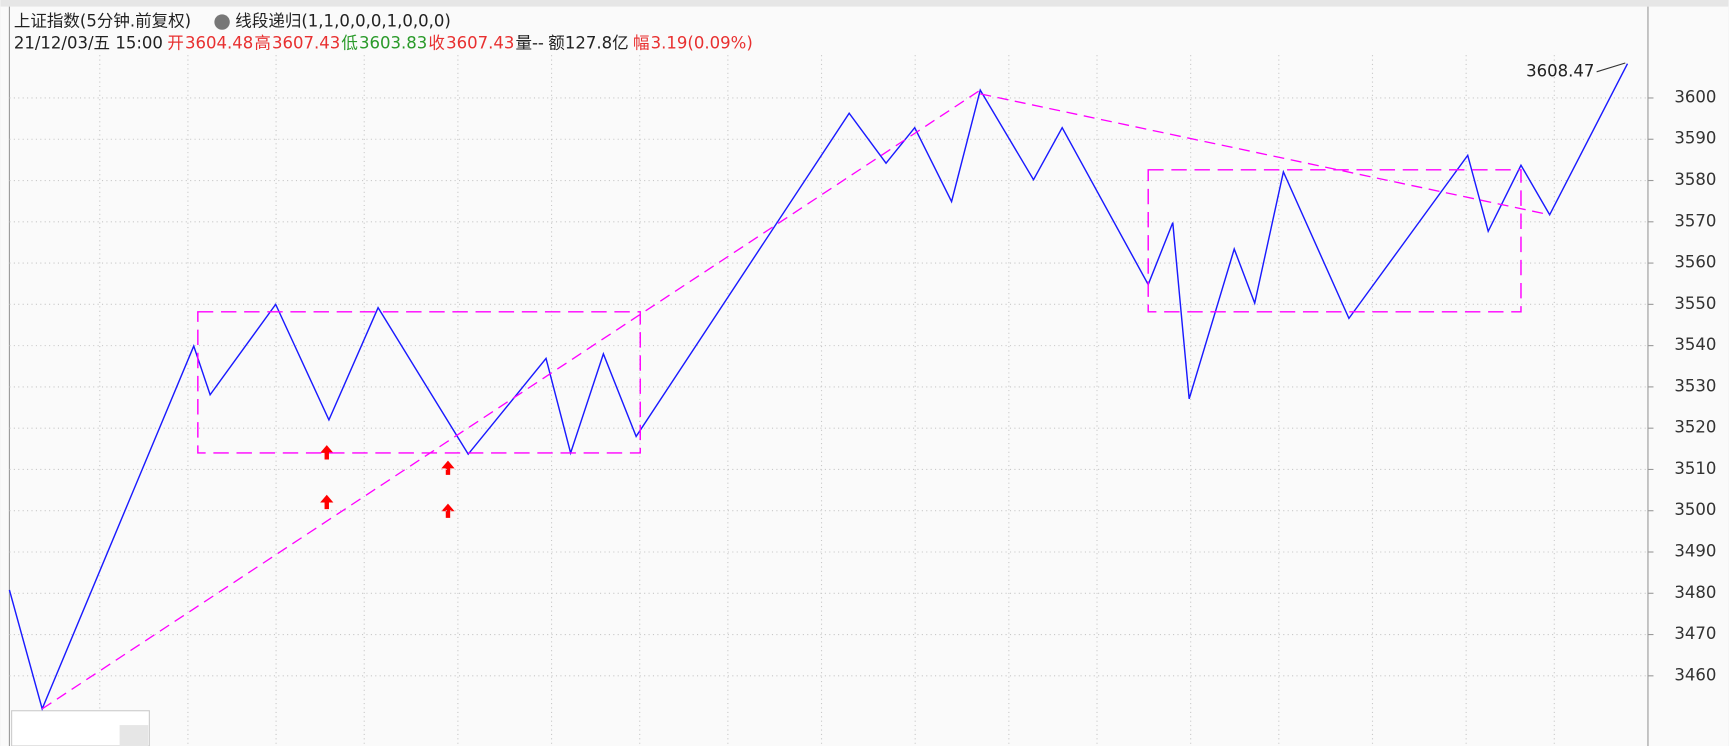 This screenshot has width=1729, height=746. I want to click on y-tick-label: 3470, so click(1695, 633).